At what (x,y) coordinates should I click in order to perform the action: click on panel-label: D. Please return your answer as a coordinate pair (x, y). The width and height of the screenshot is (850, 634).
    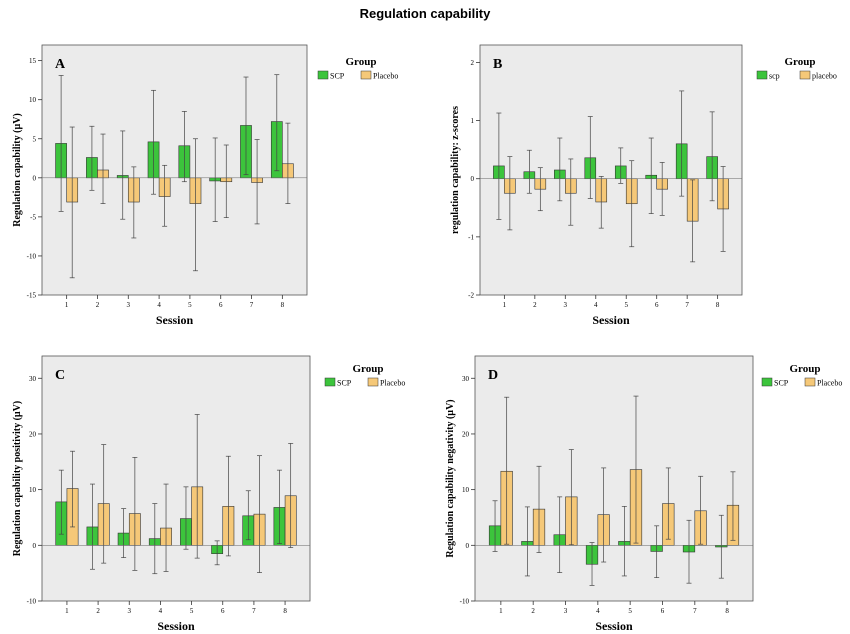
    Looking at the image, I should click on (493, 375).